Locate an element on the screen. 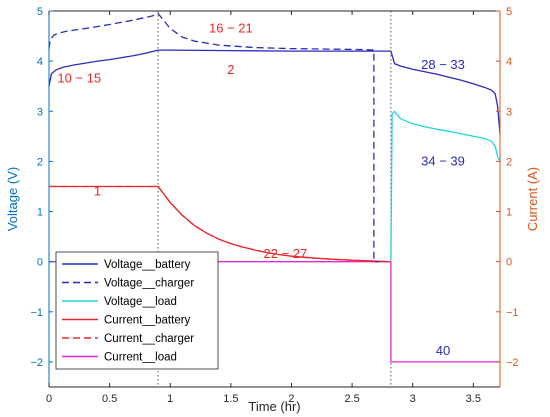 Image resolution: width=550 pixels, height=417 pixels. x-tick-label: 0.5 is located at coordinates (109, 399).